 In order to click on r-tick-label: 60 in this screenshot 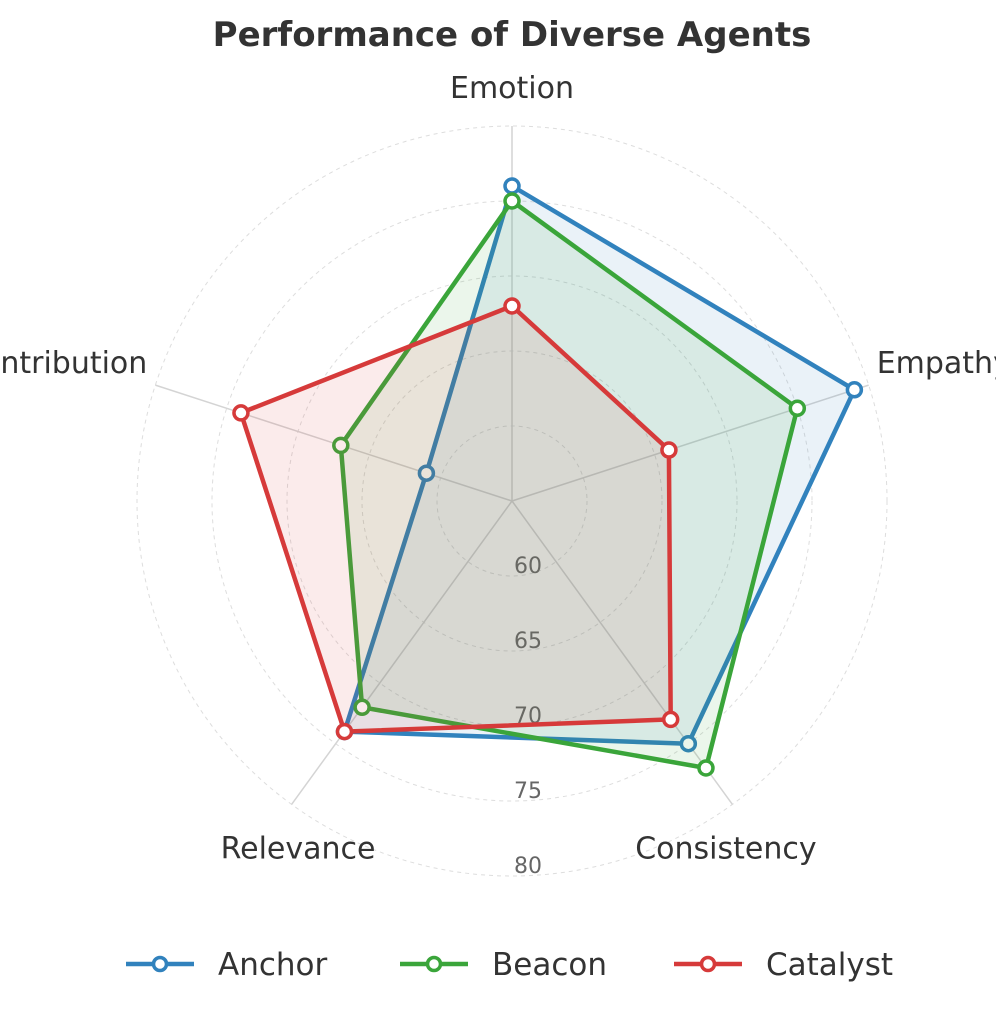, I will do `click(528, 566)`.